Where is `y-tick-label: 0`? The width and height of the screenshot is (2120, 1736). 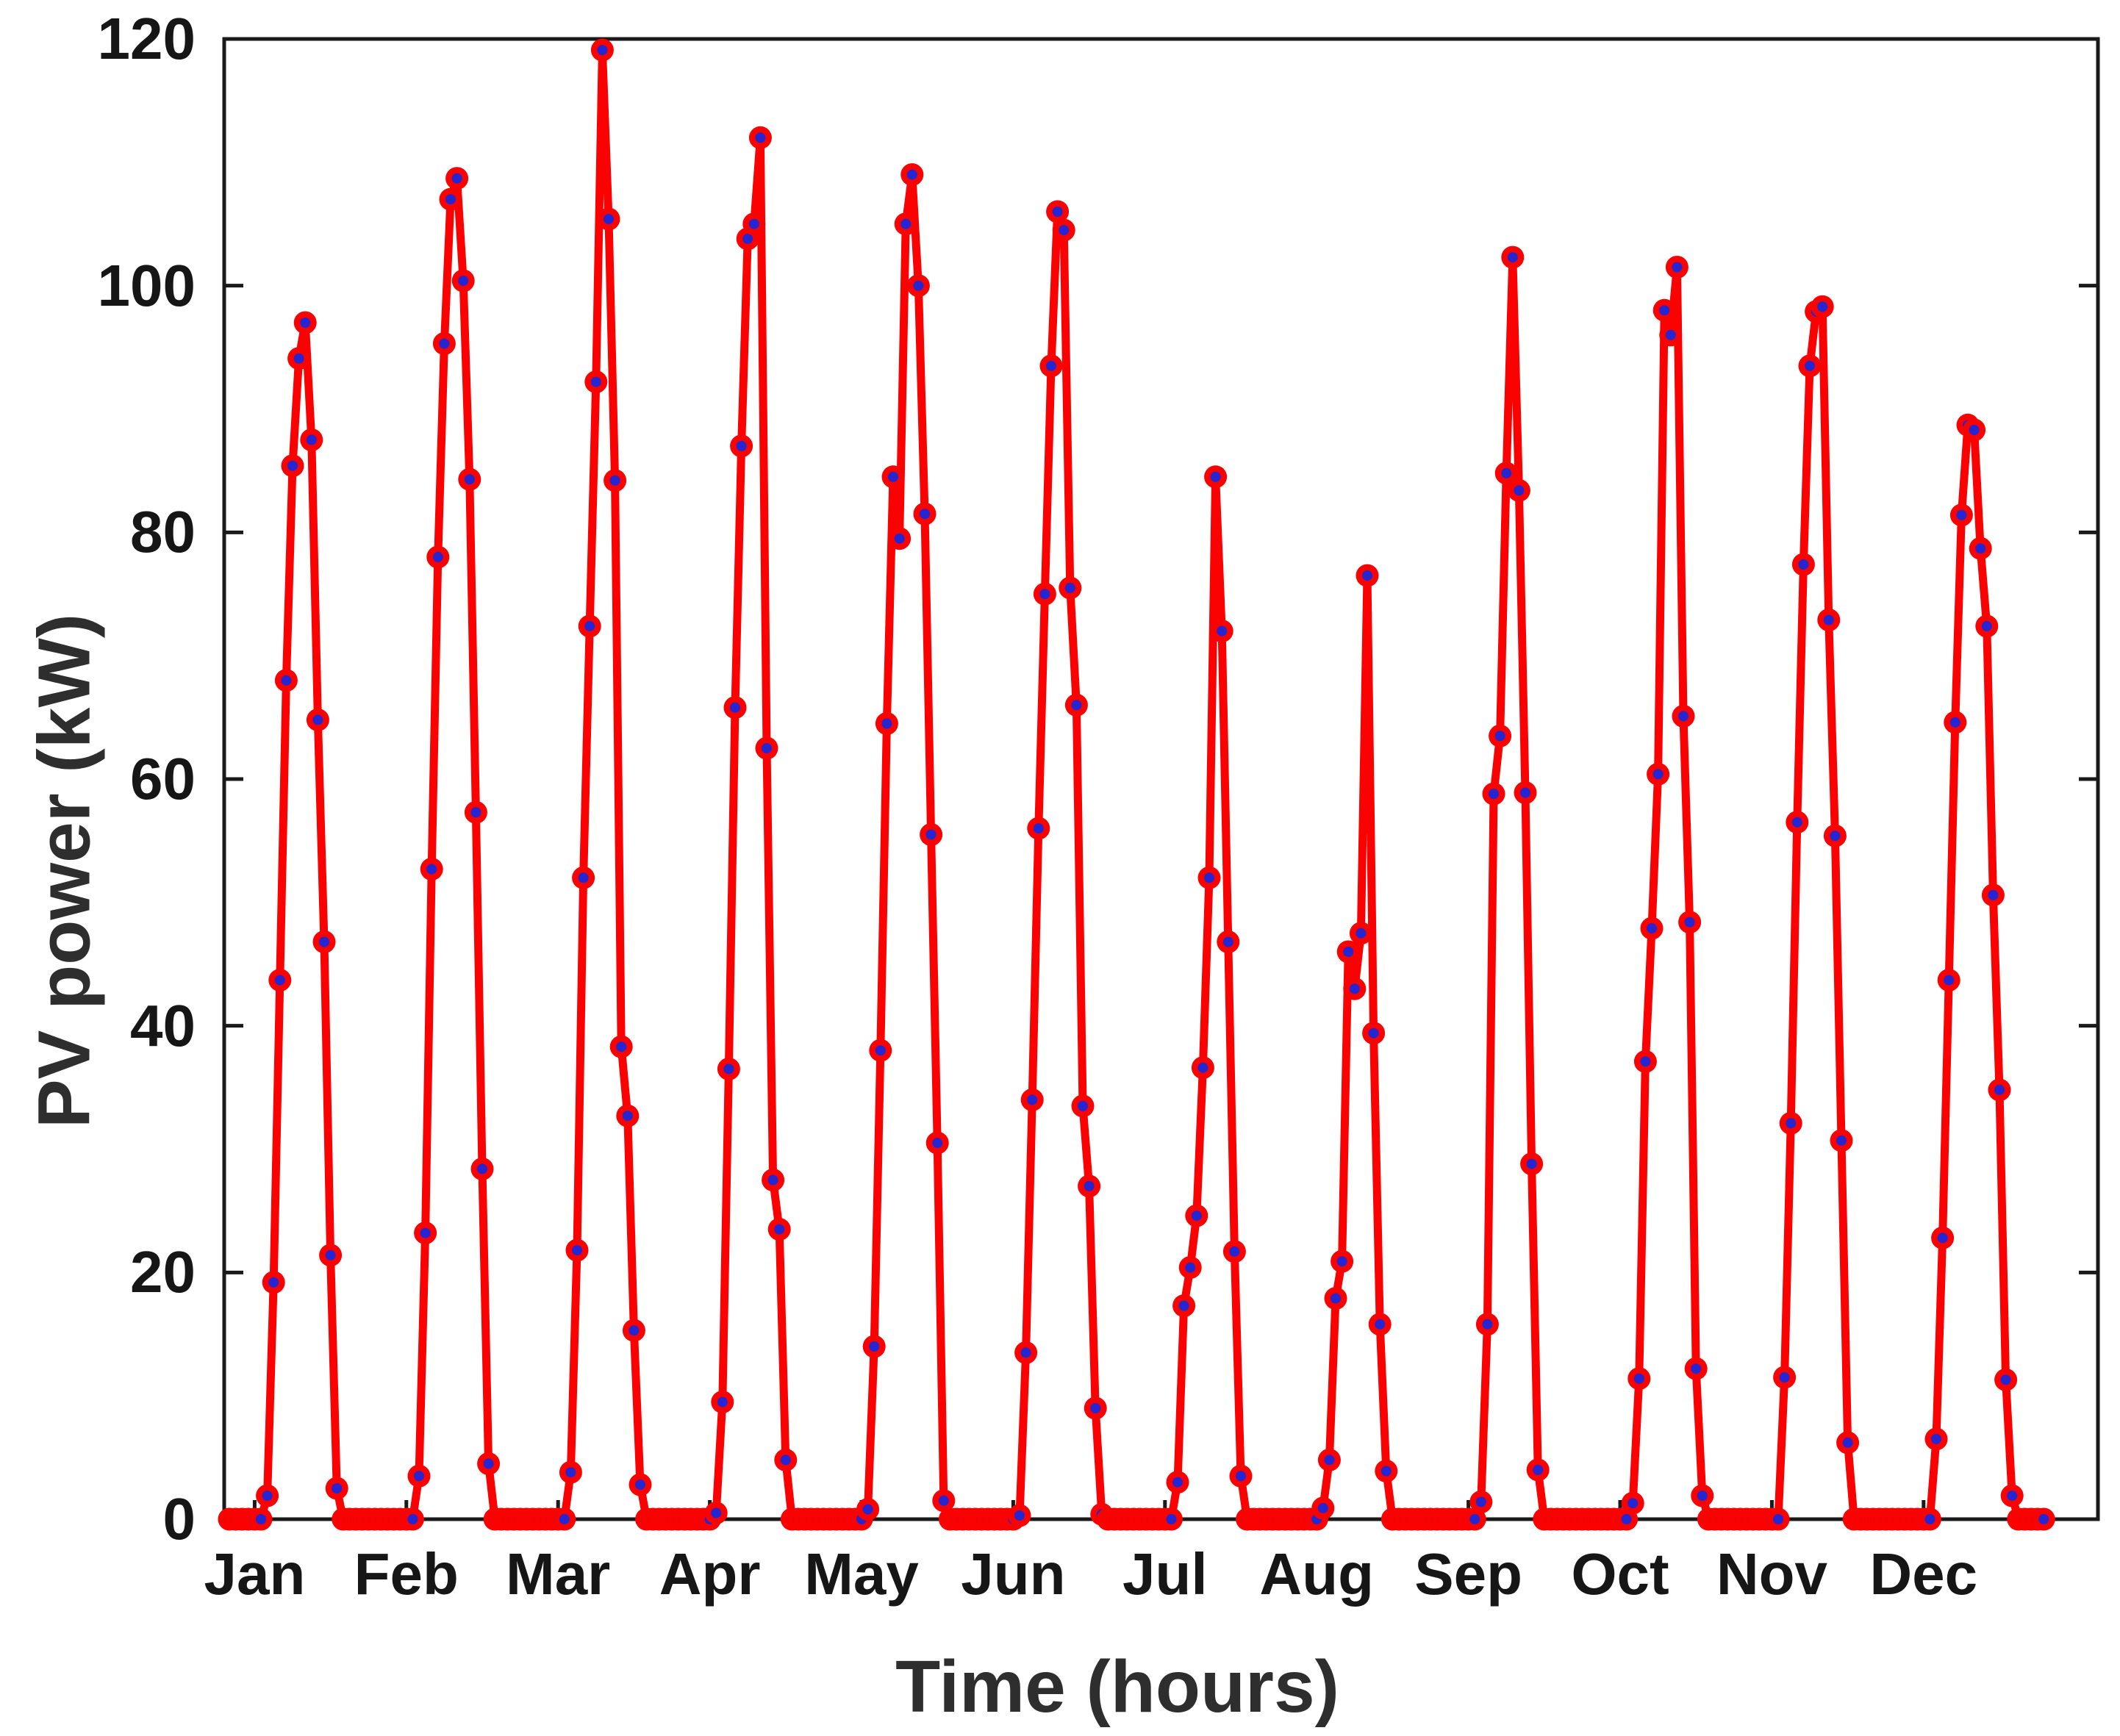
y-tick-label: 0 is located at coordinates (179, 1519).